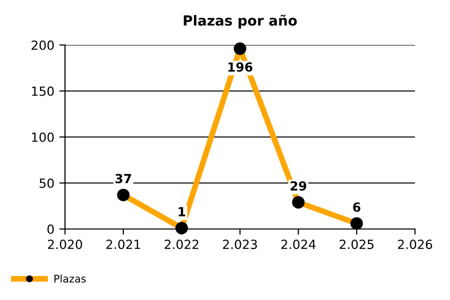 This screenshot has height=300, width=450. What do you see at coordinates (415, 245) in the screenshot?
I see `x-tick-label: 2.026` at bounding box center [415, 245].